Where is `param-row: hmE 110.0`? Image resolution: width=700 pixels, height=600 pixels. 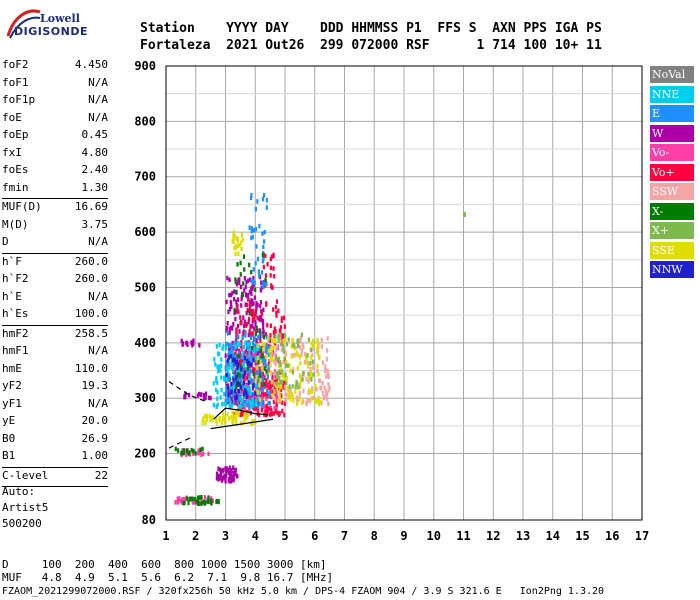
param-row: hmE 110.0 is located at coordinates (55, 371).